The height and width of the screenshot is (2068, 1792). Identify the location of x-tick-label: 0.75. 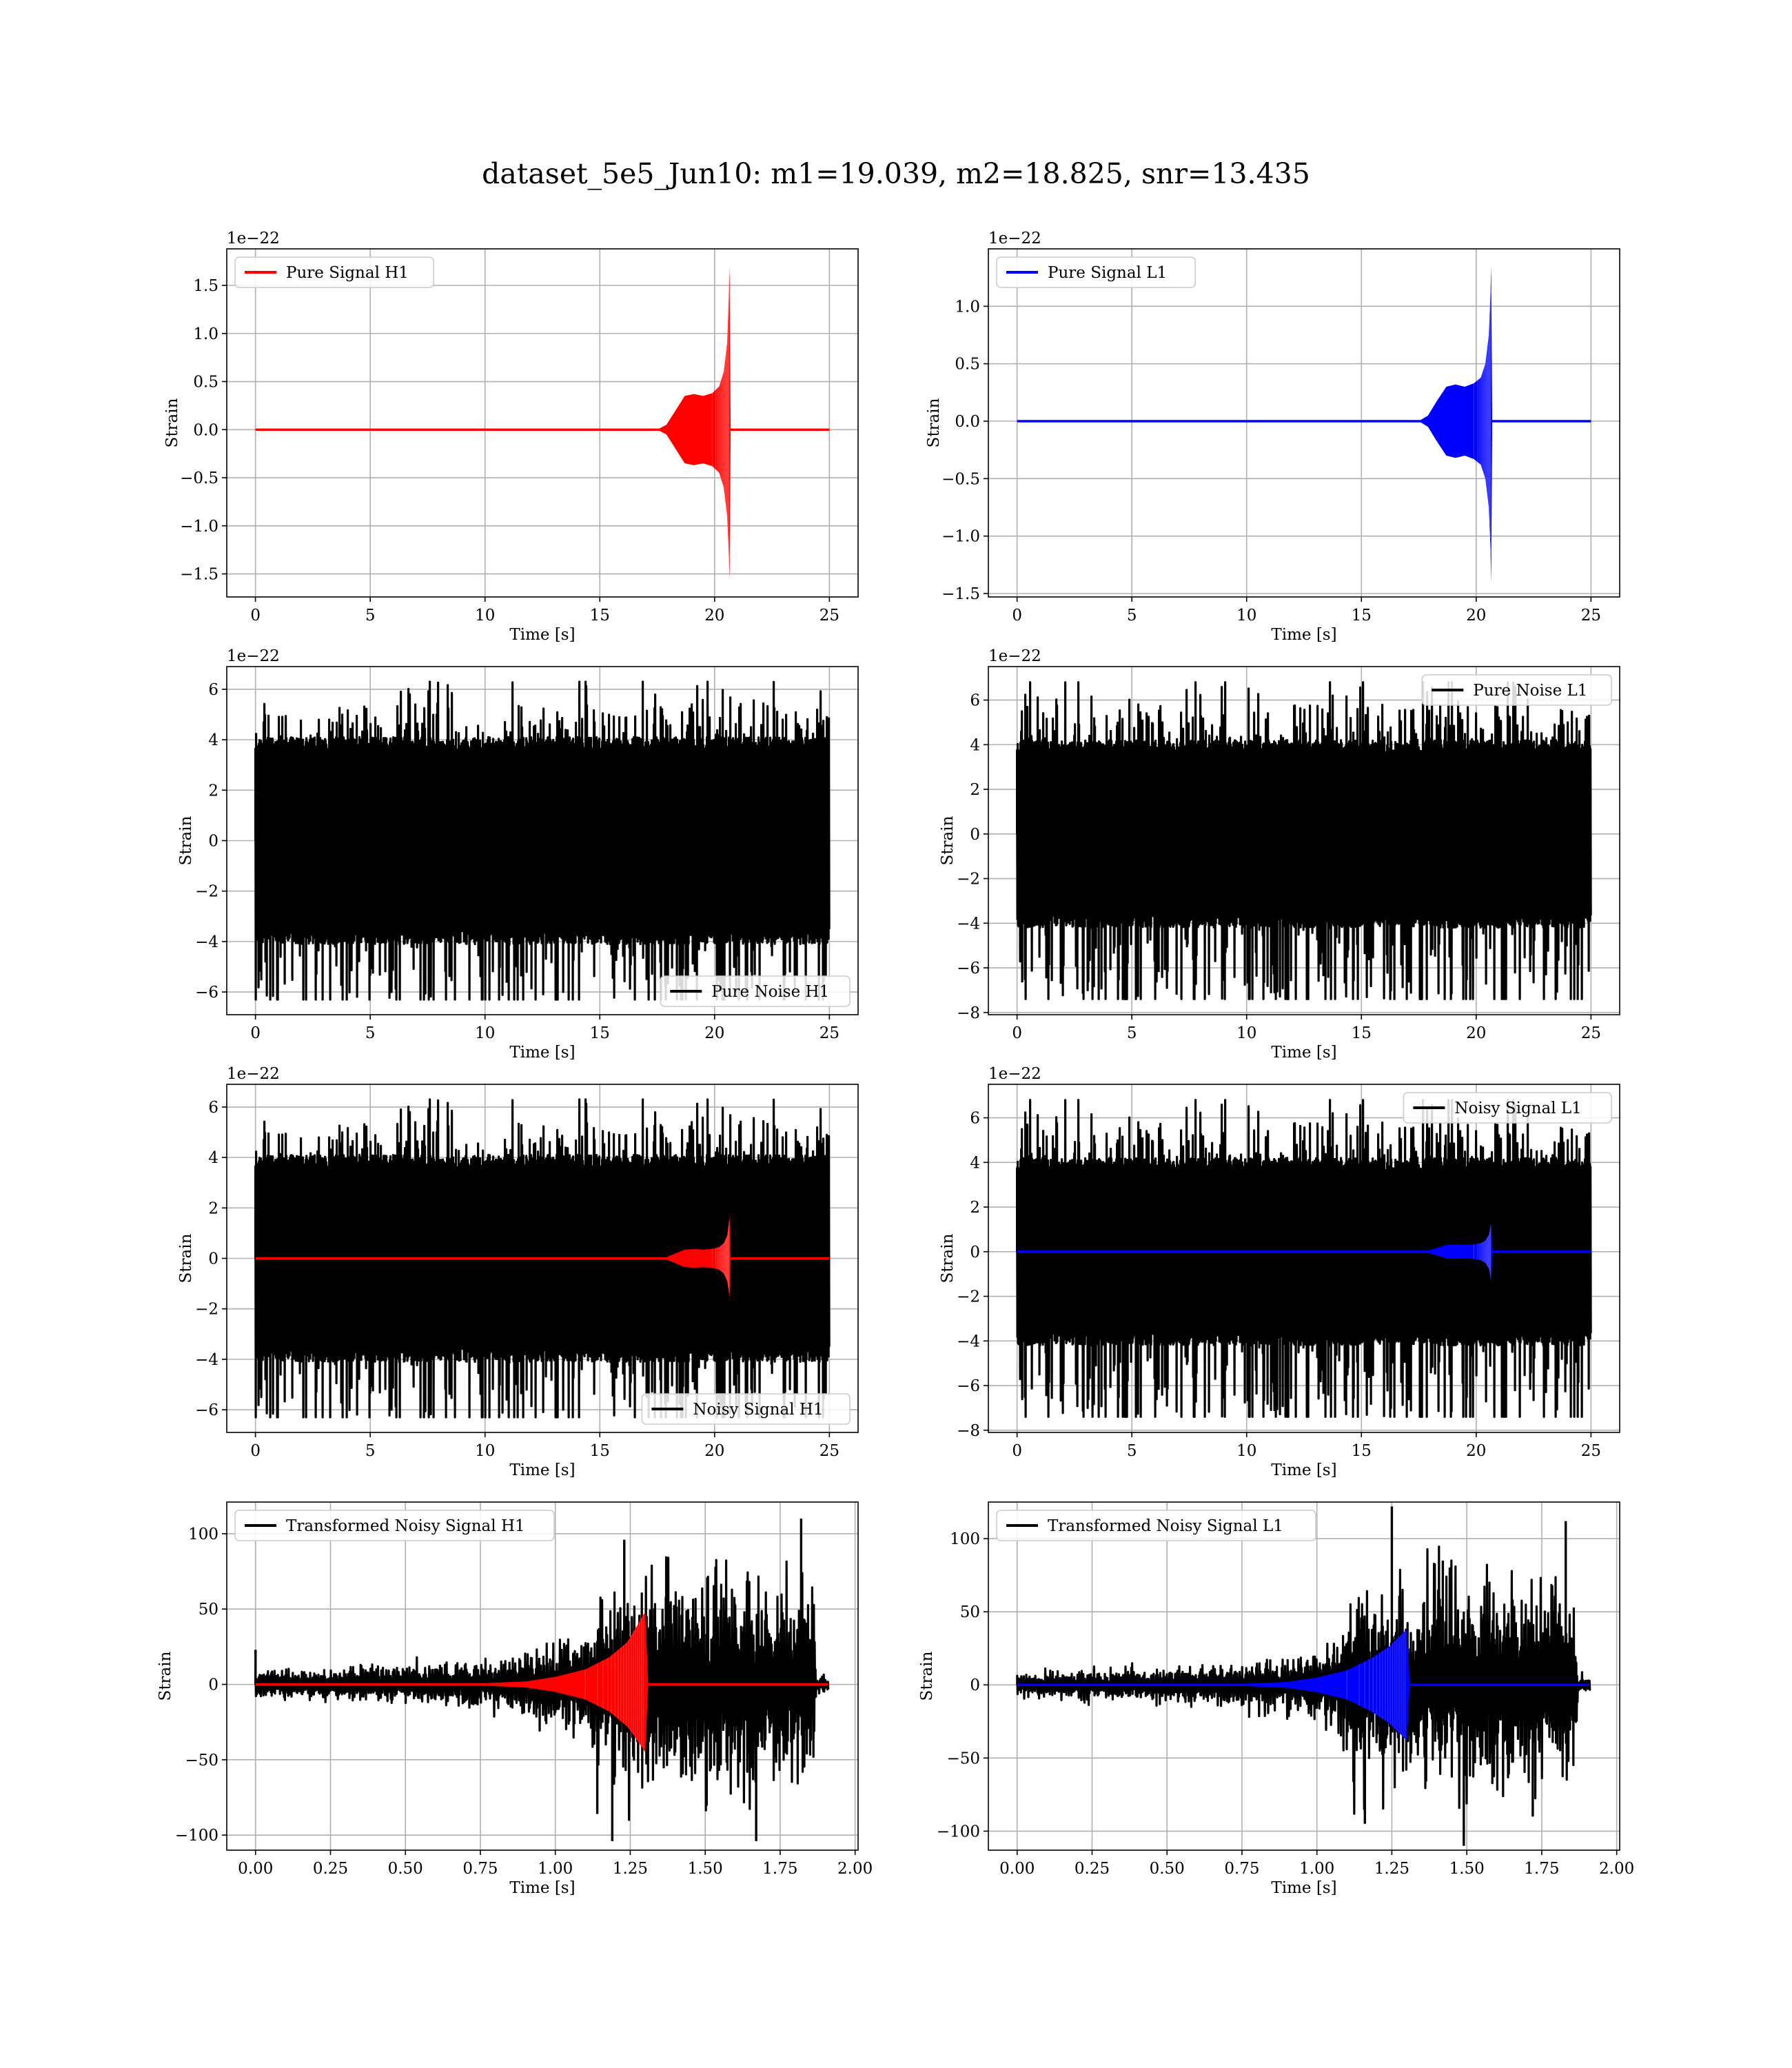
(480, 1869).